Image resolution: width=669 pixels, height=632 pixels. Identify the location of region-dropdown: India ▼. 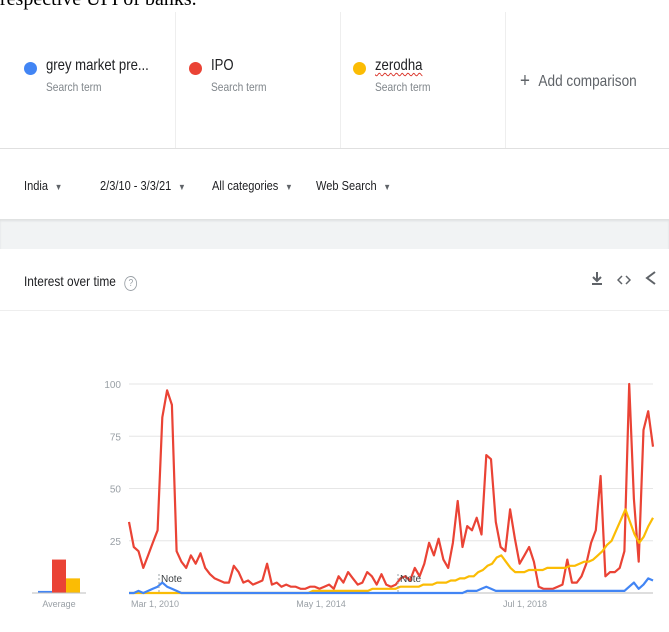
(43, 185).